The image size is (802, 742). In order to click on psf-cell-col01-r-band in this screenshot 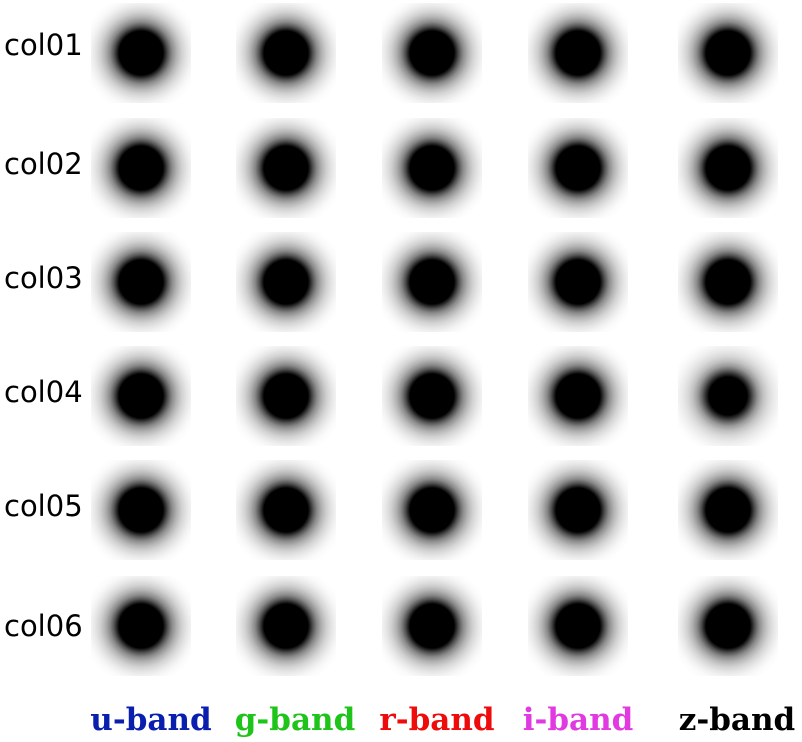, I will do `click(432, 53)`.